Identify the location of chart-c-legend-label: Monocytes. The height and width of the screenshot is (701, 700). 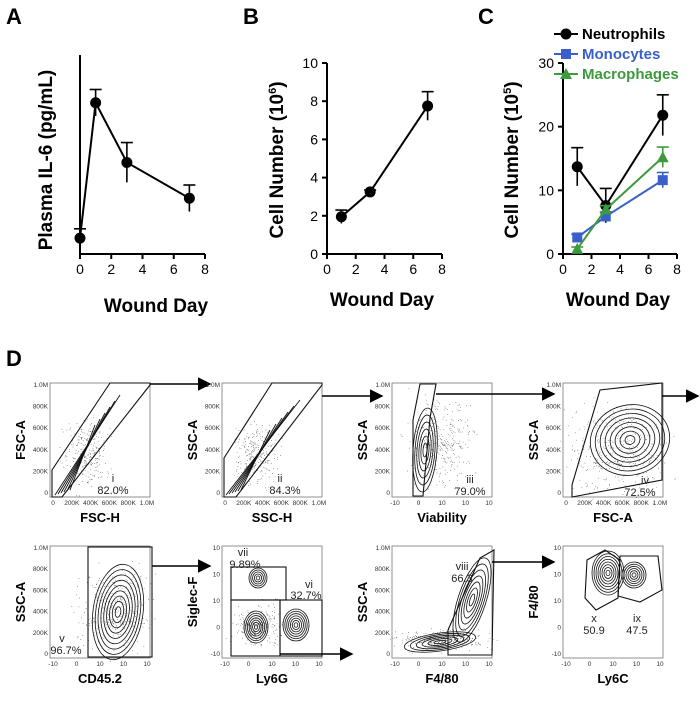
(621, 54).